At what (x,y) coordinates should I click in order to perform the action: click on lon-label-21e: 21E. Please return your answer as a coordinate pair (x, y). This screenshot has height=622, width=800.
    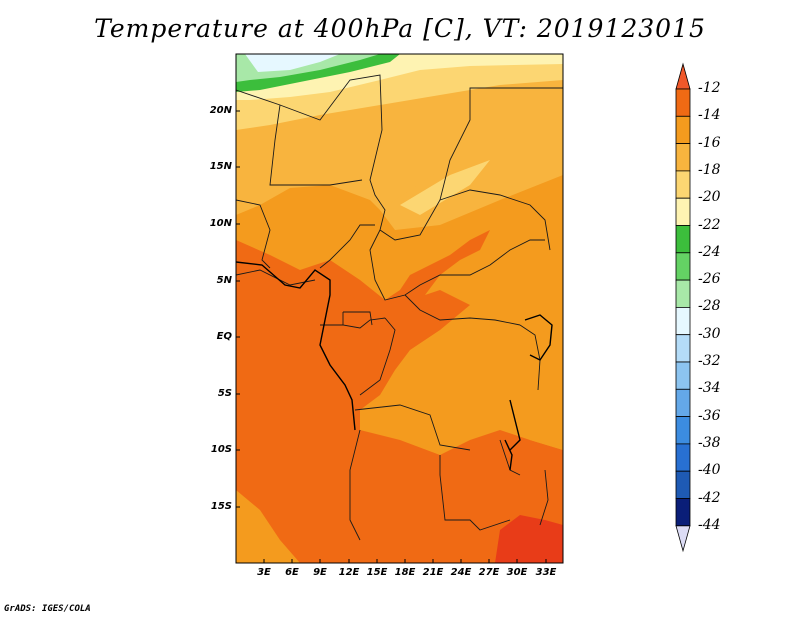
    Looking at the image, I should click on (433, 572).